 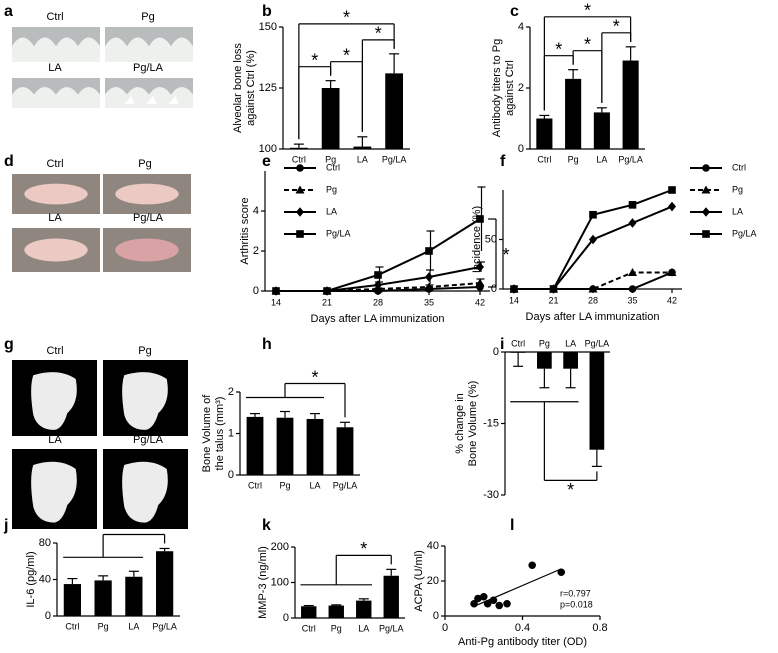 What do you see at coordinates (251, 88) in the screenshot?
I see `y-axis-label: against Ctrl (%)` at bounding box center [251, 88].